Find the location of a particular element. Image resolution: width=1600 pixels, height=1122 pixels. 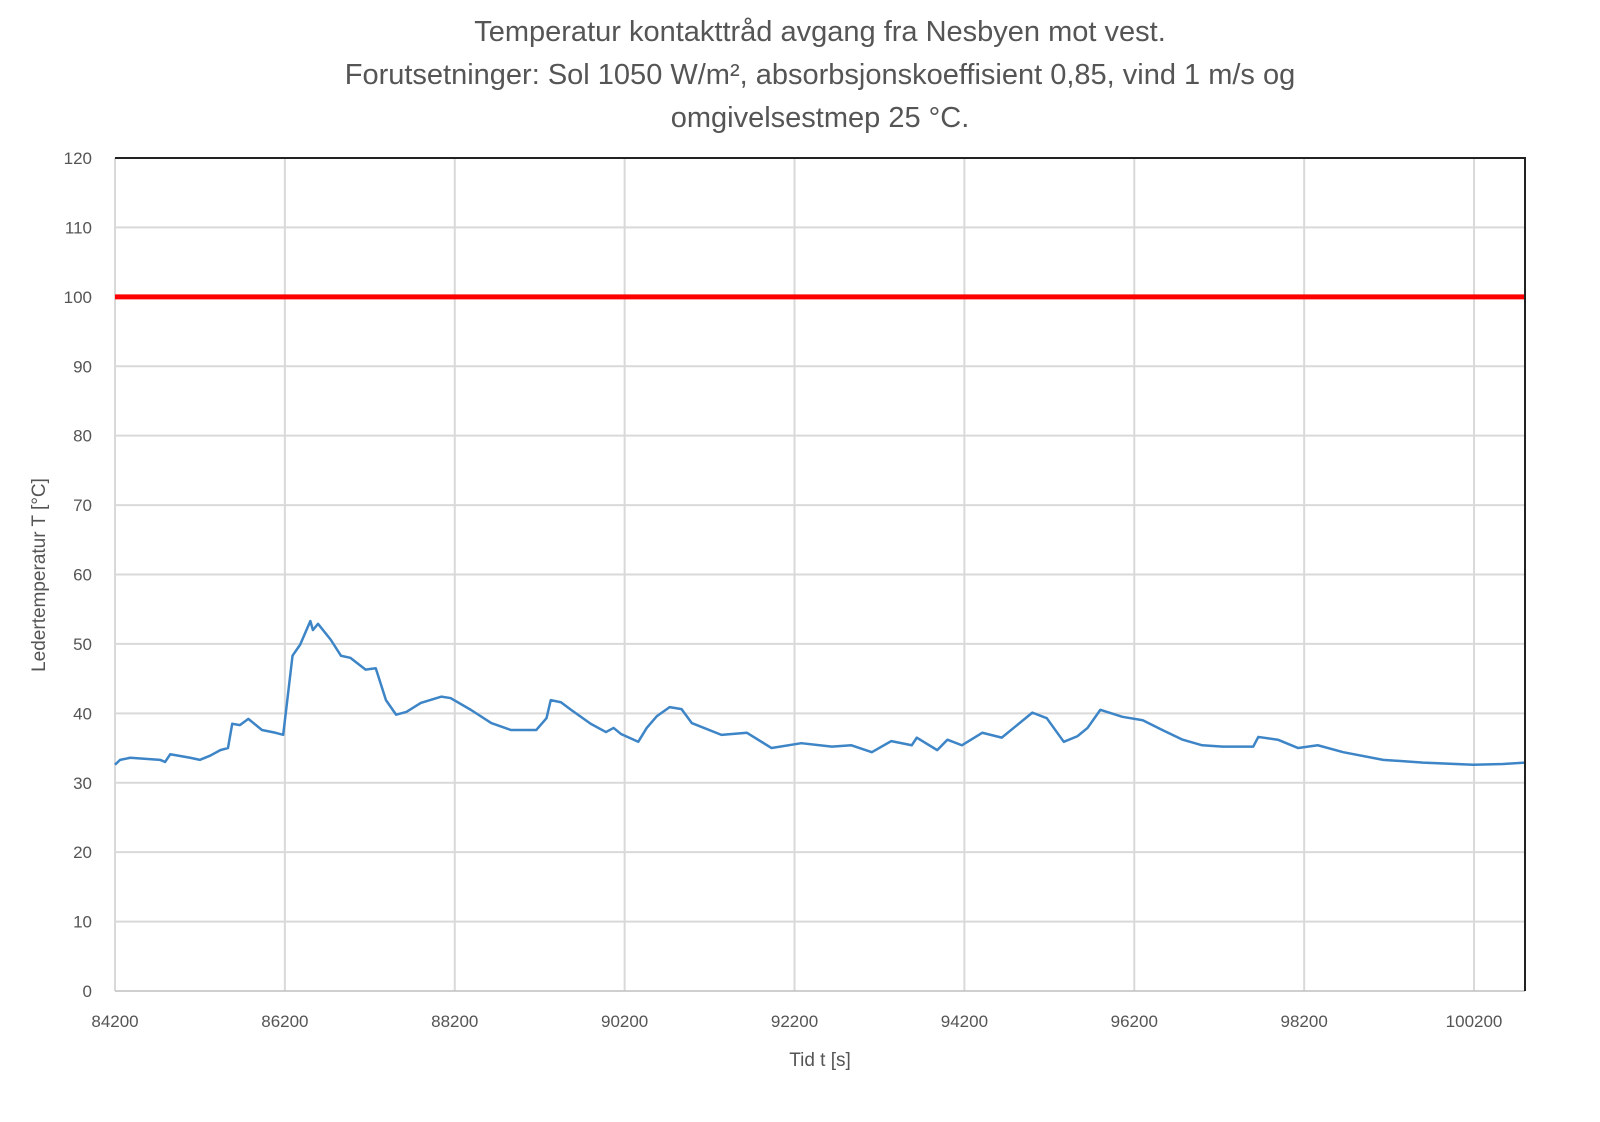

x-tick-label: 84200 is located at coordinates (114, 1021).